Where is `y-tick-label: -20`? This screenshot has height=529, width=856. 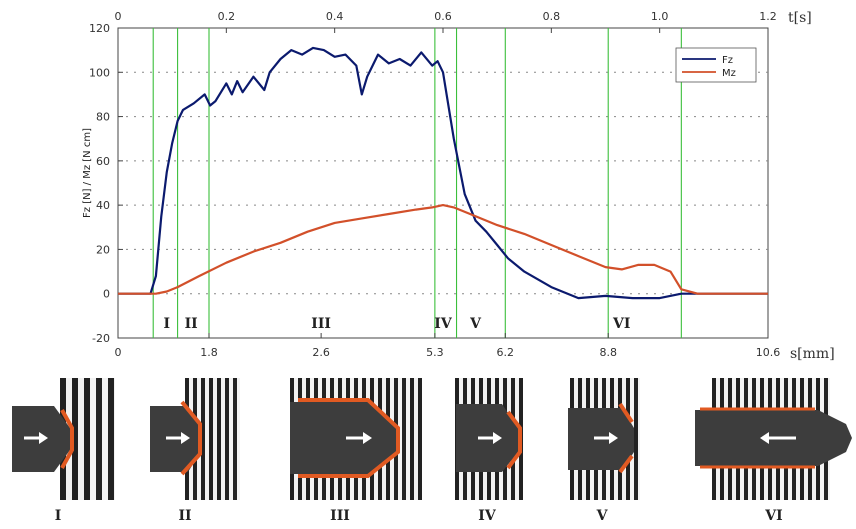 y-tick-label: -20 is located at coordinates (101, 338).